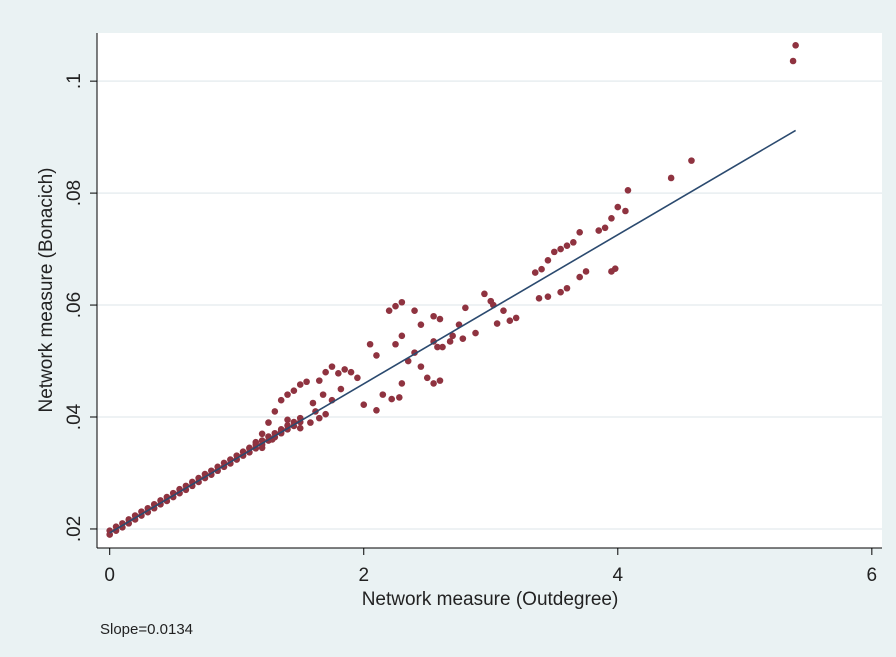  Describe the element at coordinates (618, 575) in the screenshot. I see `x-tick-label: 4` at that location.